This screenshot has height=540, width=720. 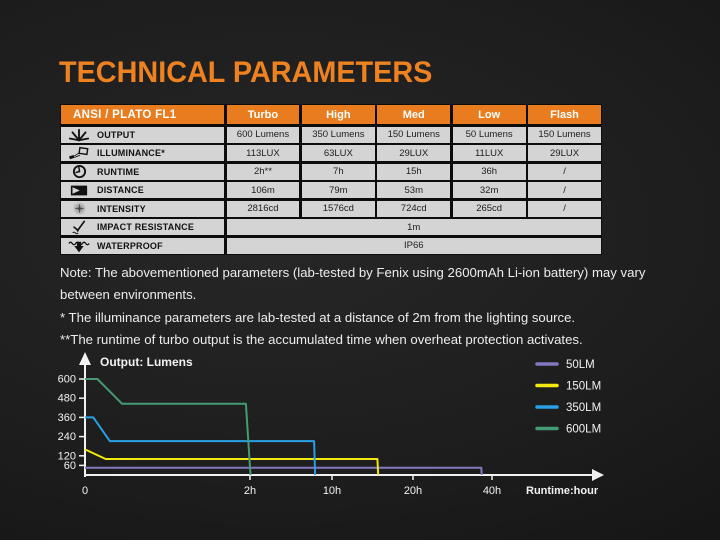 What do you see at coordinates (338, 171) in the screenshot?
I see `table-cell: 7h` at bounding box center [338, 171].